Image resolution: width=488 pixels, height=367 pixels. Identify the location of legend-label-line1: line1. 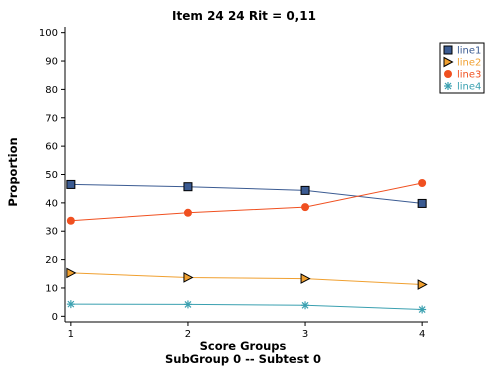
(469, 51).